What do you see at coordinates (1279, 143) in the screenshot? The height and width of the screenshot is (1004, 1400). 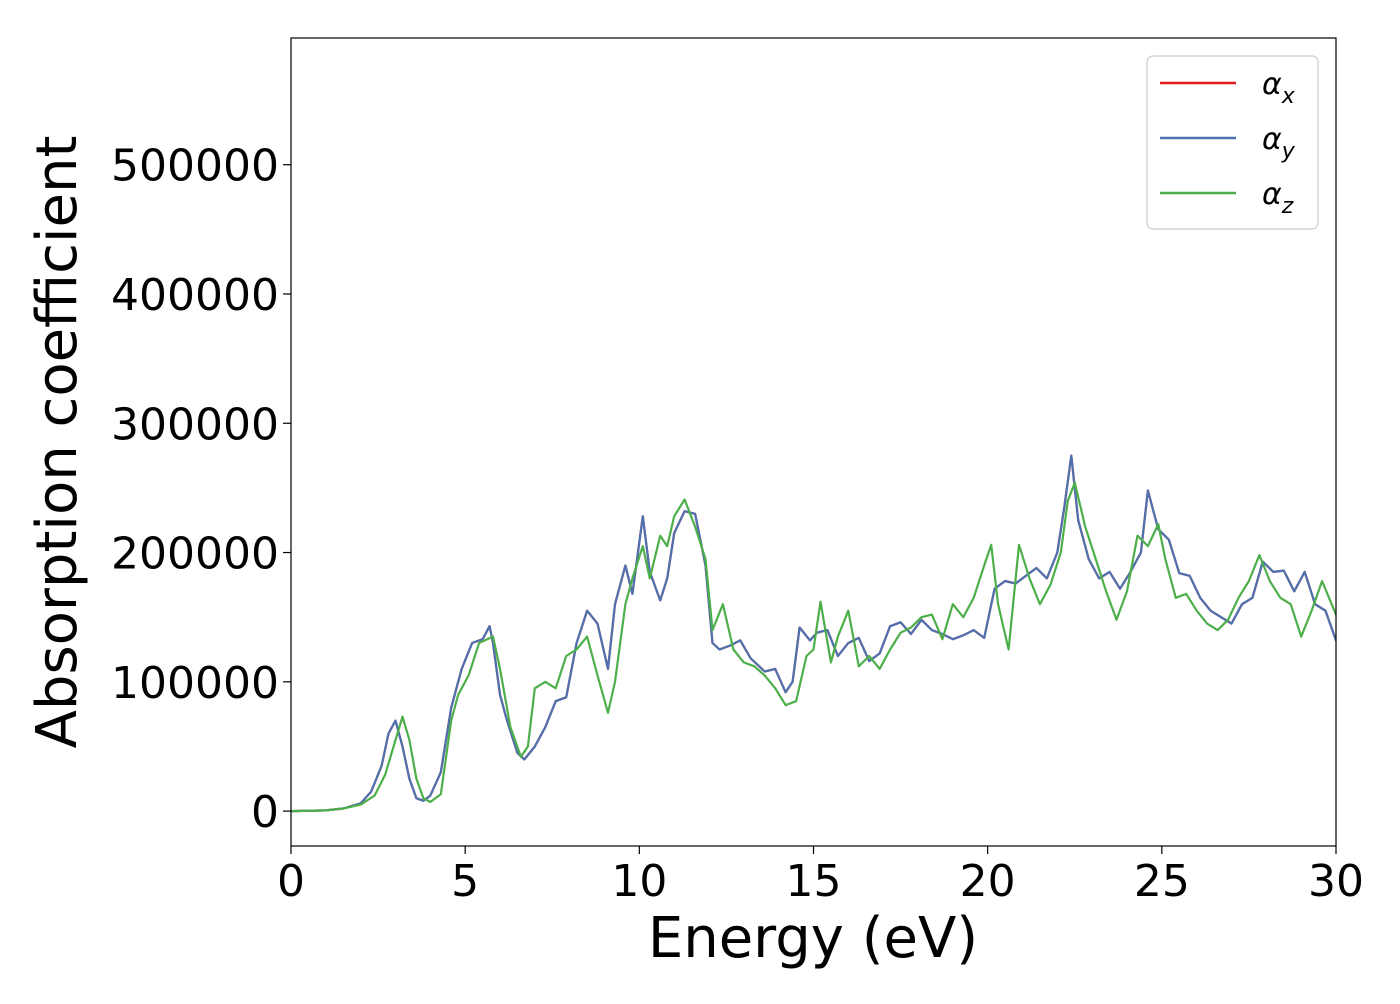 I see `legend-label-alpha-y: αy` at bounding box center [1279, 143].